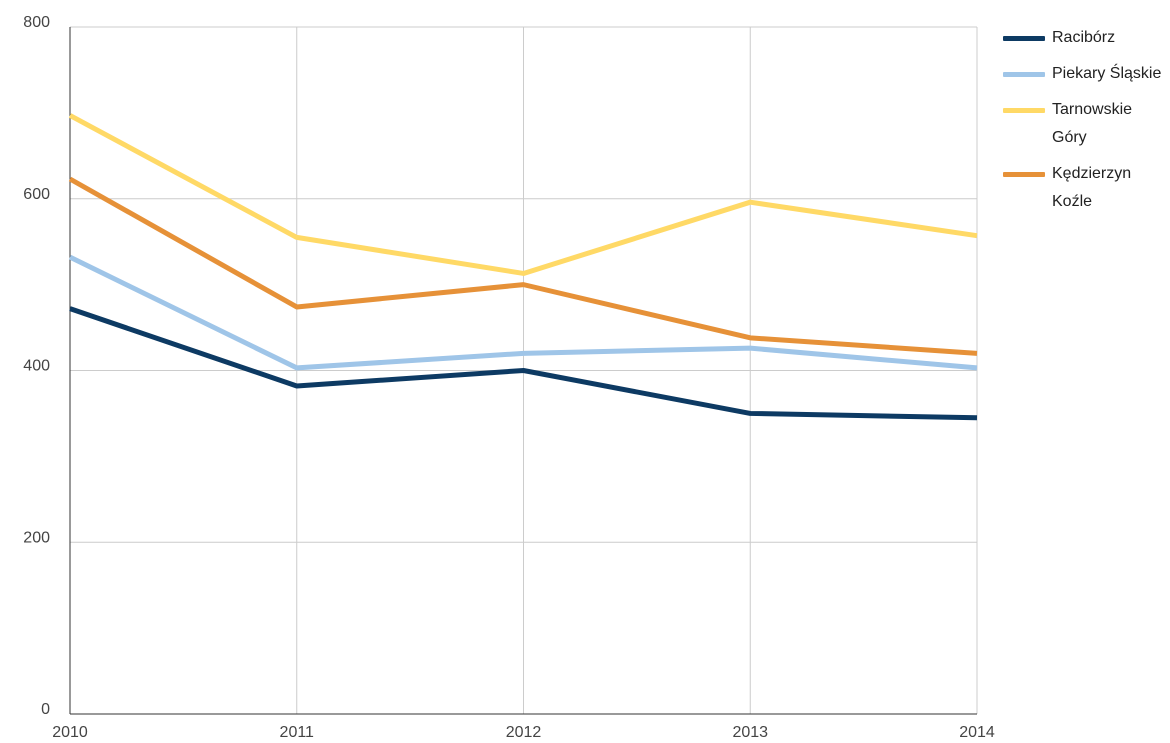 This screenshot has width=1170, height=743. I want to click on y-tick-label: 400, so click(36, 366).